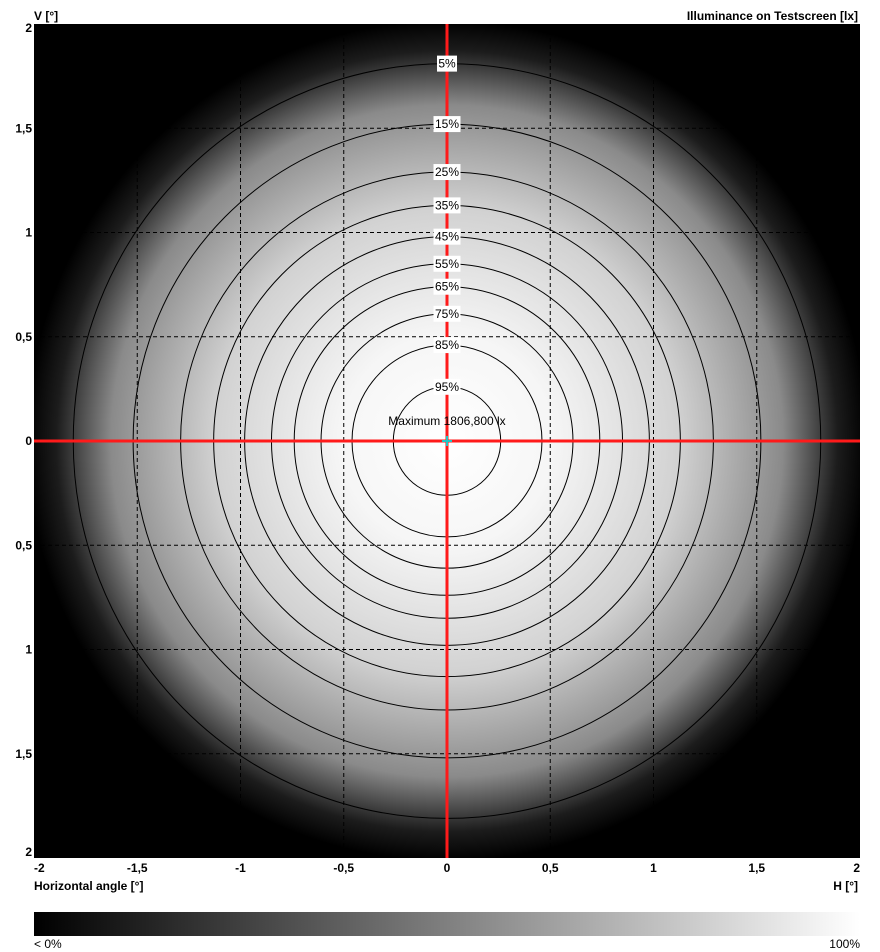  I want to click on colorbar, so click(447, 924).